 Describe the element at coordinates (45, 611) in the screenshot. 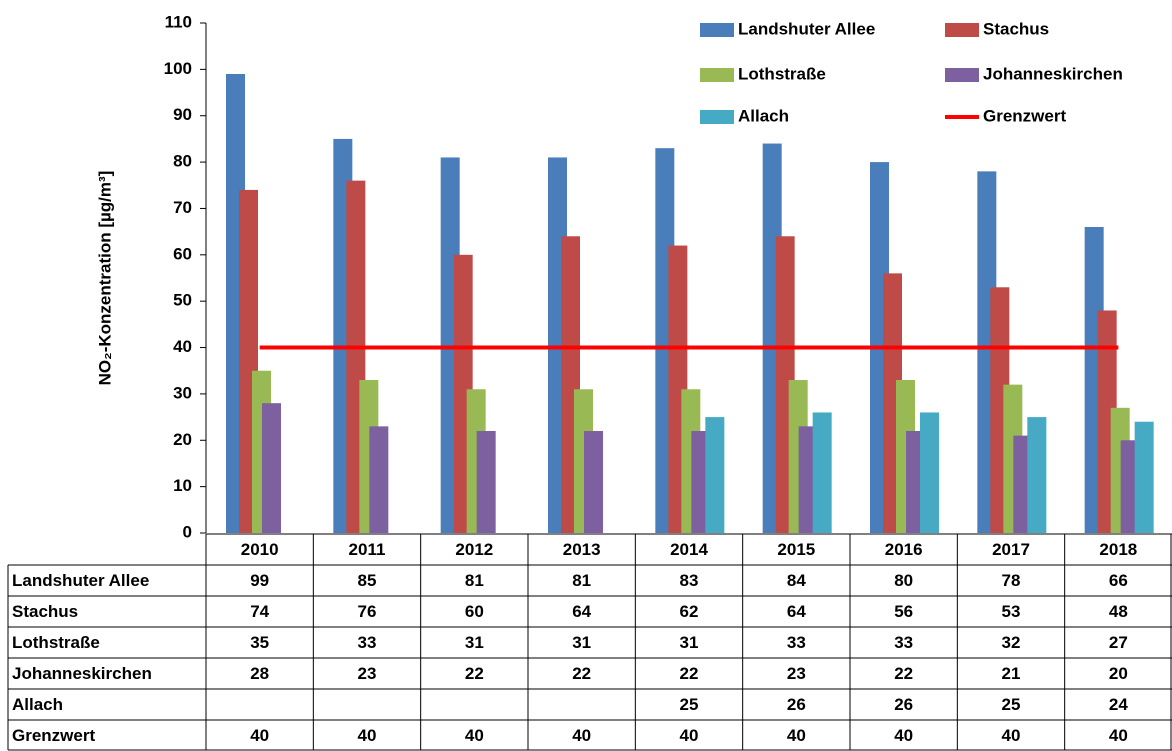

I see `table-row-label: Stachus` at that location.